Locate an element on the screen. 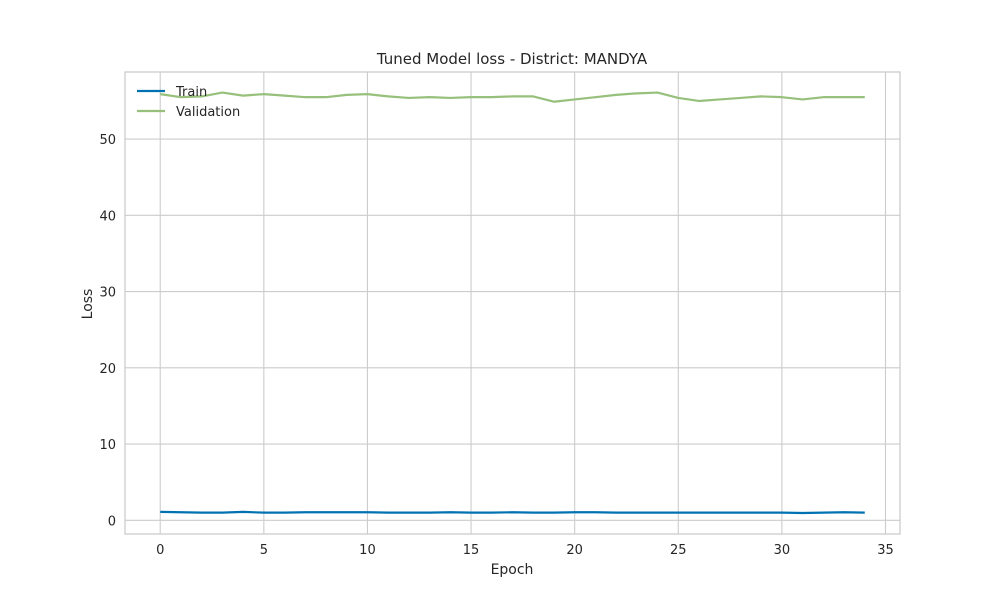  series-line-train is located at coordinates (512, 512).